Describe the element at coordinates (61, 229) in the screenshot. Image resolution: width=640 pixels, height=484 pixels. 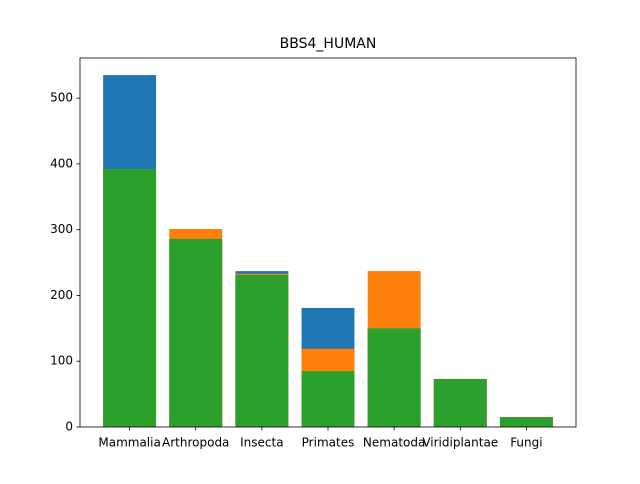
I see `y-tick-label: 300` at that location.